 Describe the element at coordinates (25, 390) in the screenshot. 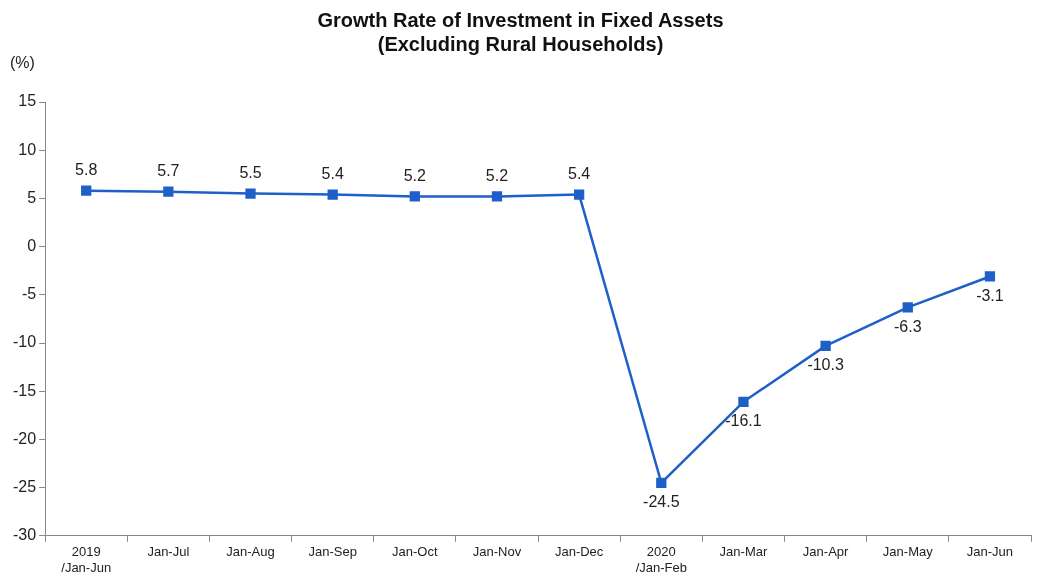

I see `y-tick-label: -15` at that location.